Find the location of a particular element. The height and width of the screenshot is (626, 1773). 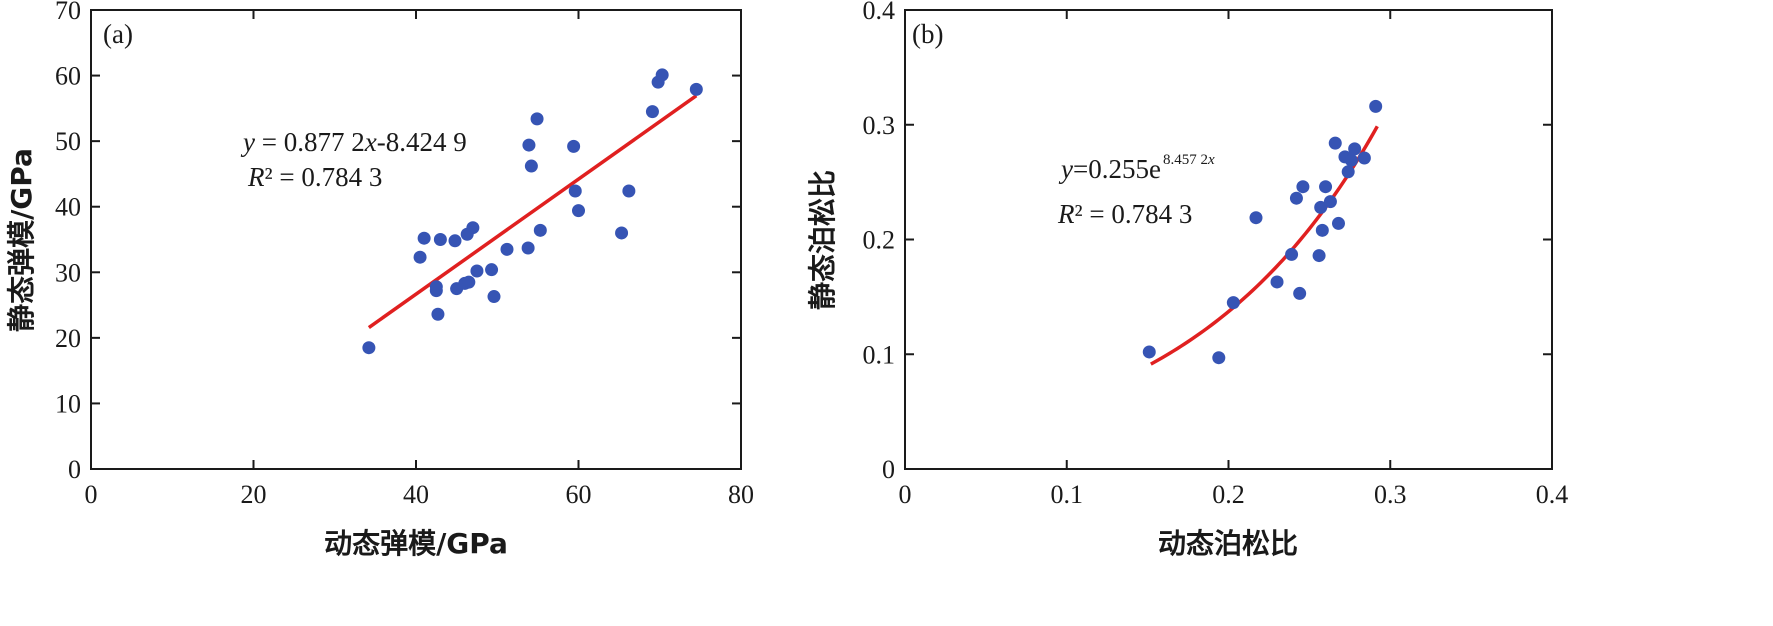

panel-b-x-tick-label: 0.3 is located at coordinates (1390, 494).